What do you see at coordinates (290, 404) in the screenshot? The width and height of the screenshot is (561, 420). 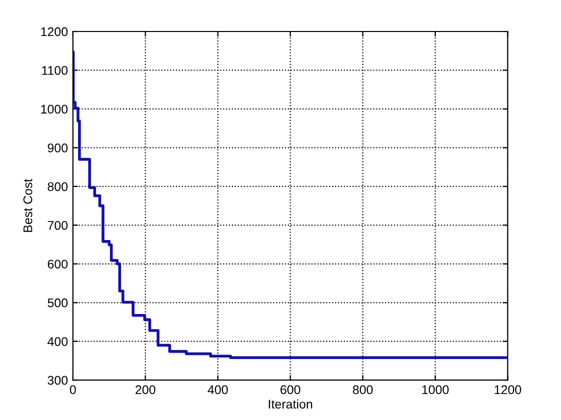 I see `x-axis-title: Iteration` at bounding box center [290, 404].